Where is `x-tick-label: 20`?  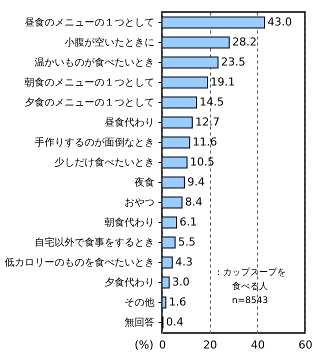 x-tick-label: 20 is located at coordinates (210, 345).